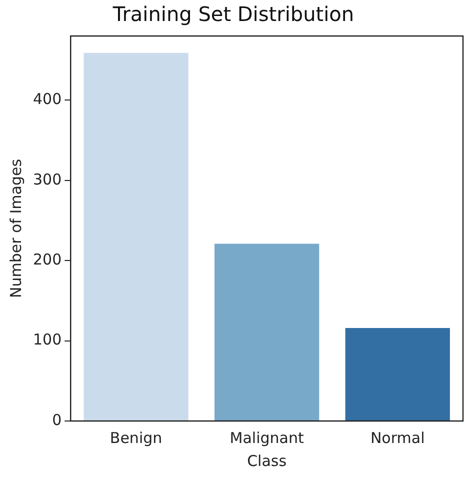  What do you see at coordinates (47, 99) in the screenshot?
I see `y-tick-label: 400` at bounding box center [47, 99].